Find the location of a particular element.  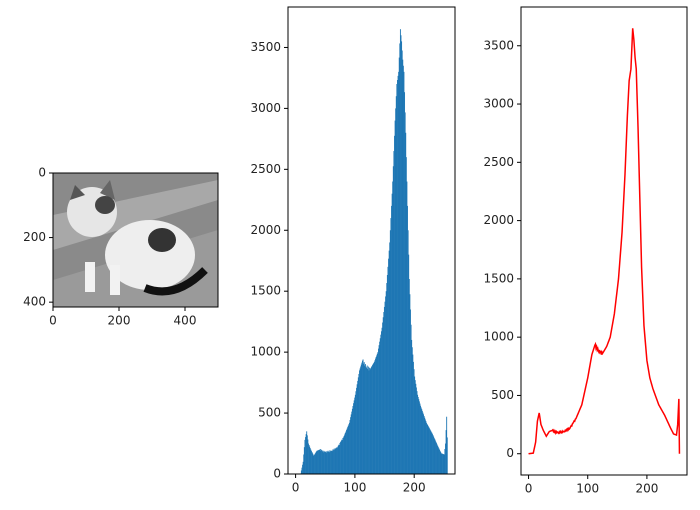

cat-leg is located at coordinates (115, 280).